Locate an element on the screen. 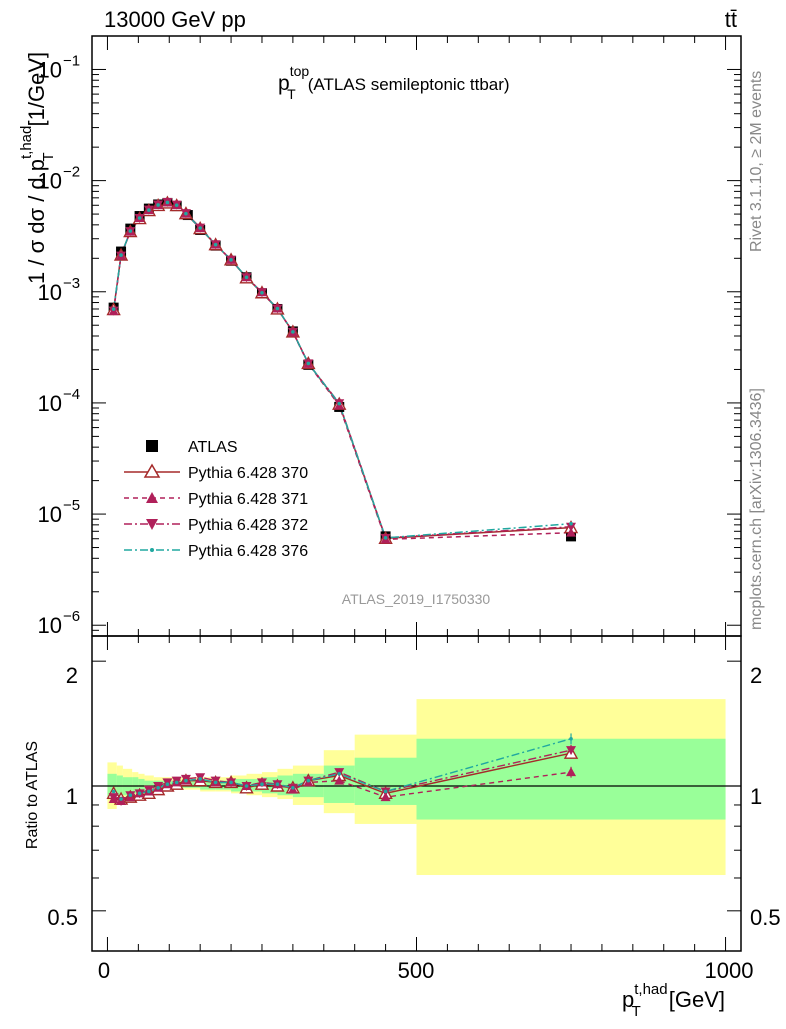 The width and height of the screenshot is (786, 1029). legend-label-371: Pythia 6.428 371 is located at coordinates (248, 499).